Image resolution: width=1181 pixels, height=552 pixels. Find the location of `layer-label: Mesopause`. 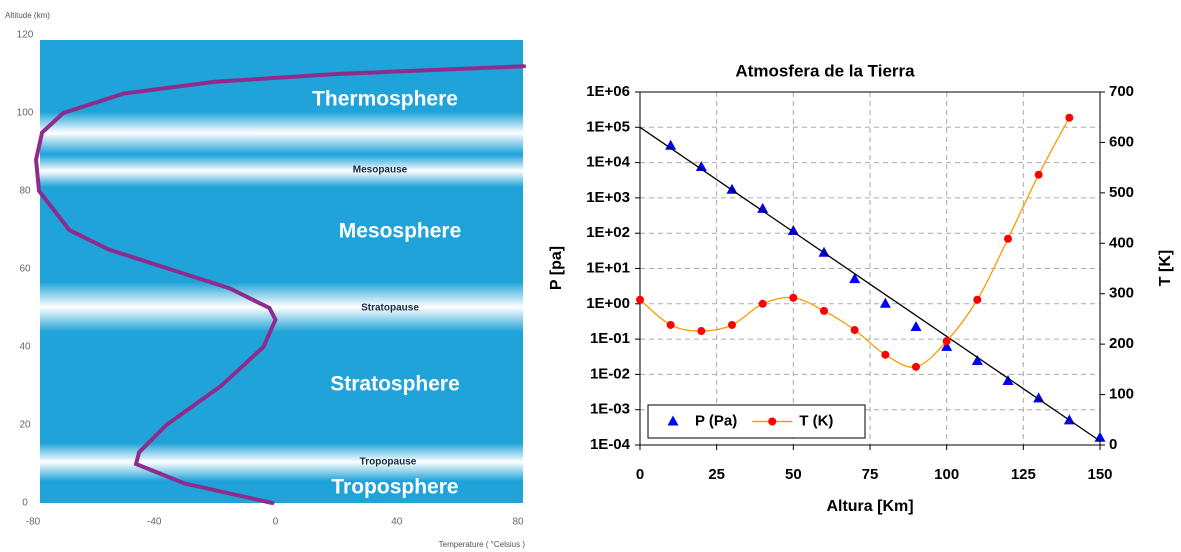

layer-label: Mesopause is located at coordinates (380, 170).